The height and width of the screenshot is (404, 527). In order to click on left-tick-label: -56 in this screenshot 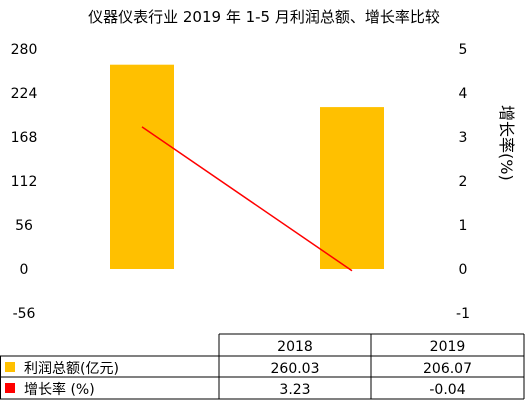, I will do `click(24, 314)`.